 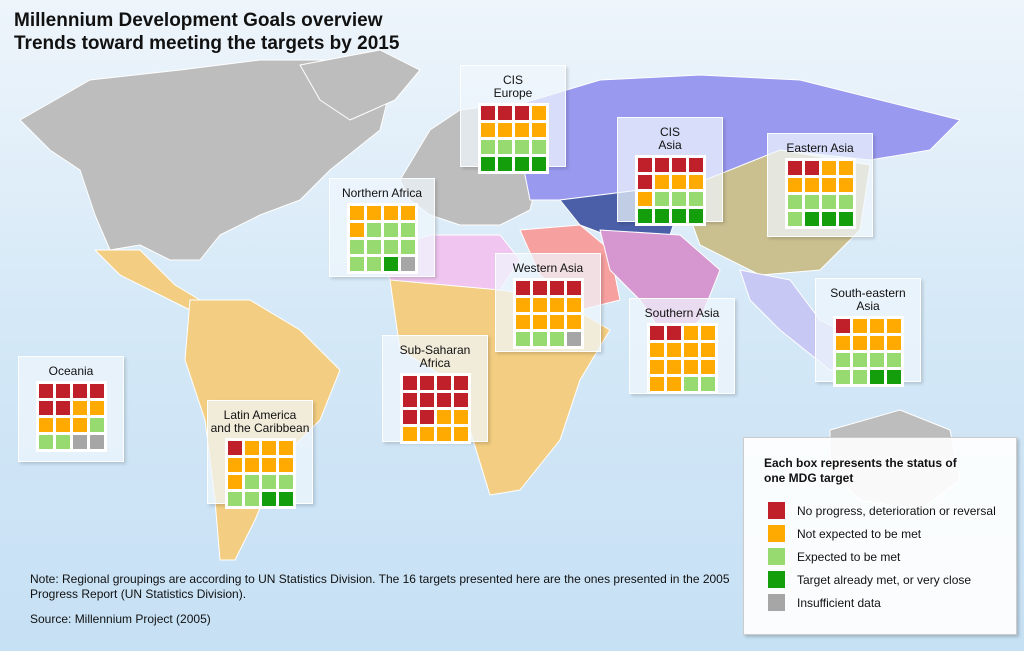 I want to click on region-box-cis-europe: CIS Europe, so click(x=513, y=119).